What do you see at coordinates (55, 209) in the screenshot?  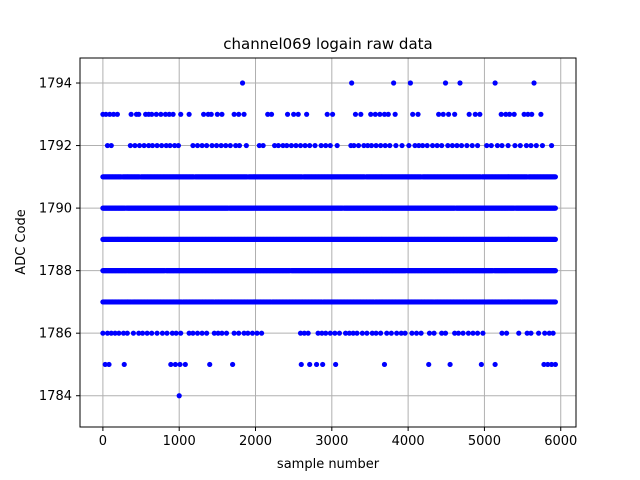 I see `y-tick-label: 1790` at bounding box center [55, 209].